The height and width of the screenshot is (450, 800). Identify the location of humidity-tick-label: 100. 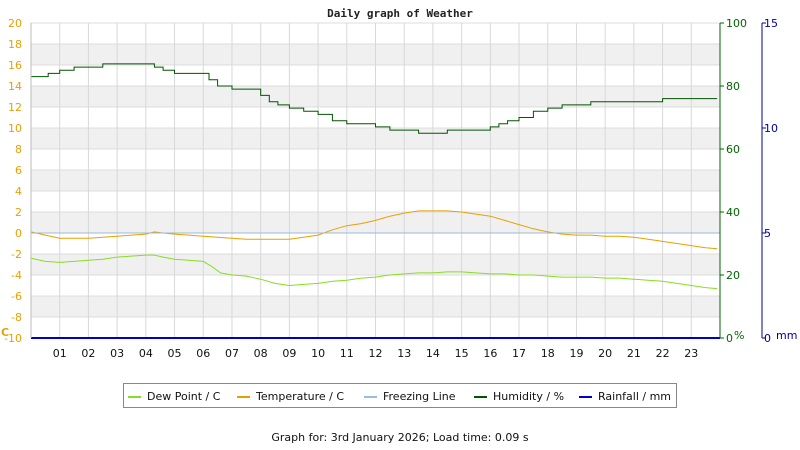
(736, 23).